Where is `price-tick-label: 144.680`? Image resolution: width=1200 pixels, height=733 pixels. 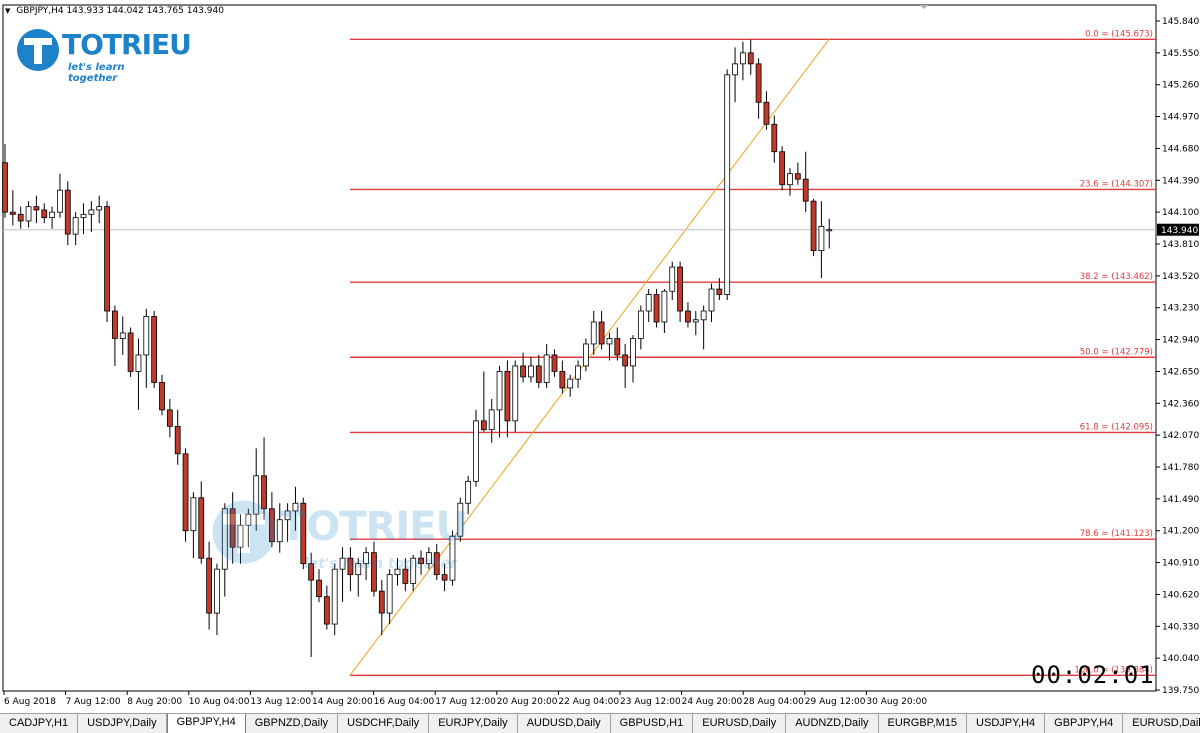 price-tick-label: 144.680 is located at coordinates (1180, 149).